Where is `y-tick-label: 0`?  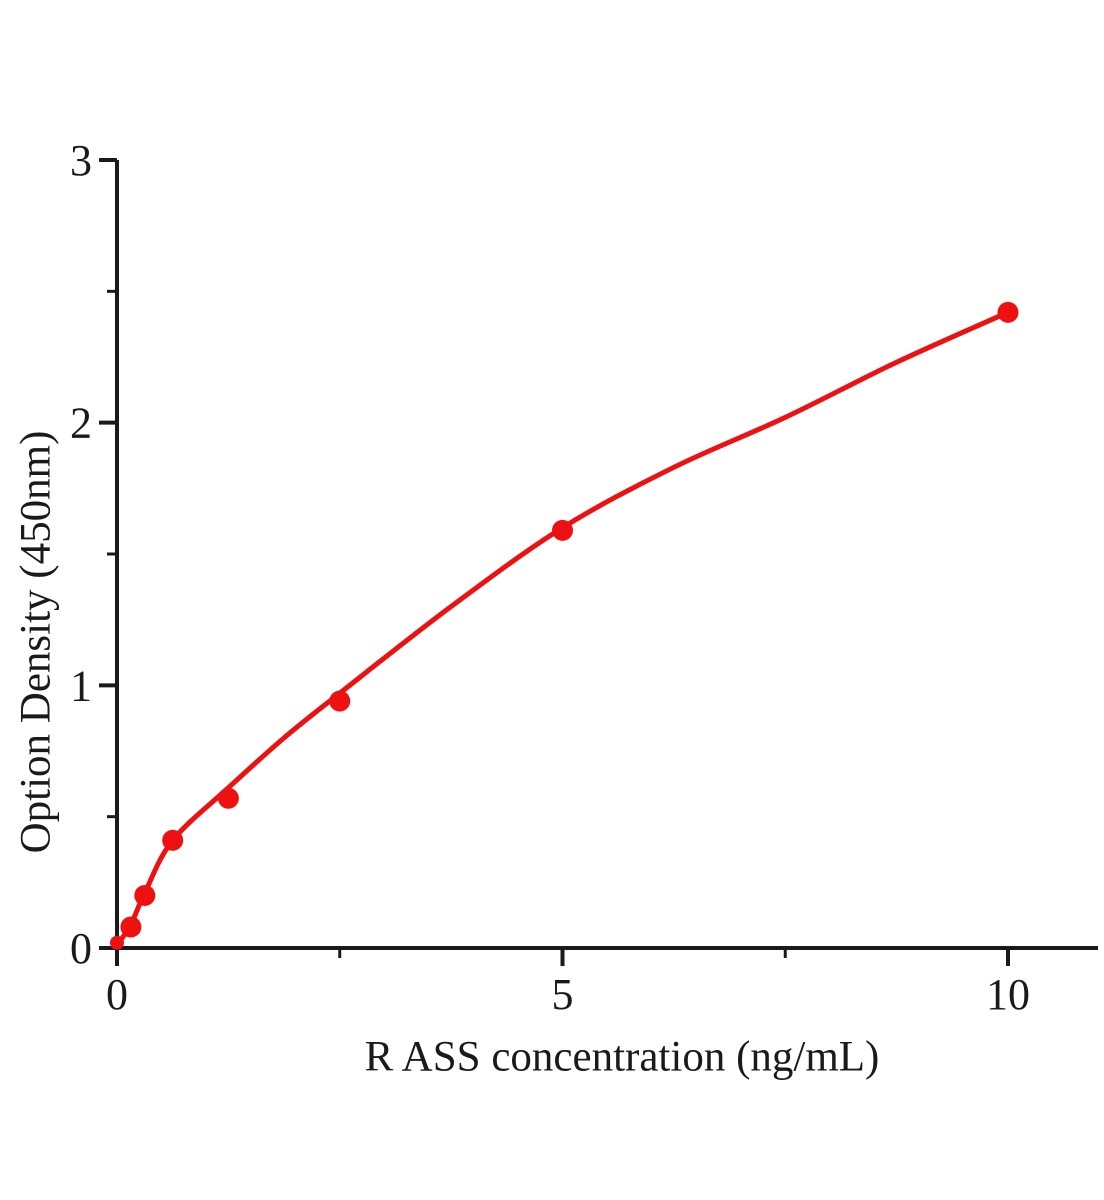
y-tick-label: 0 is located at coordinates (81, 948).